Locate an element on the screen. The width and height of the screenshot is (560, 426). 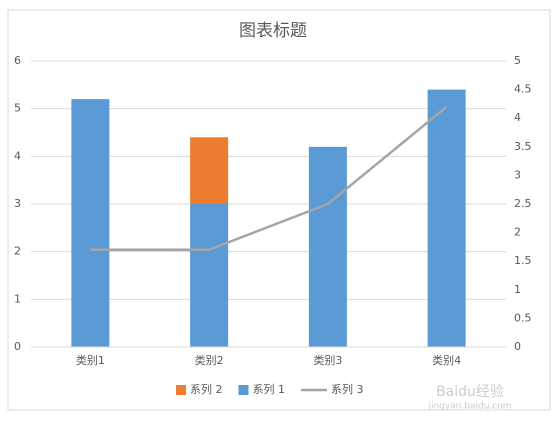
x-tick-label: 类别2 is located at coordinates (209, 360).